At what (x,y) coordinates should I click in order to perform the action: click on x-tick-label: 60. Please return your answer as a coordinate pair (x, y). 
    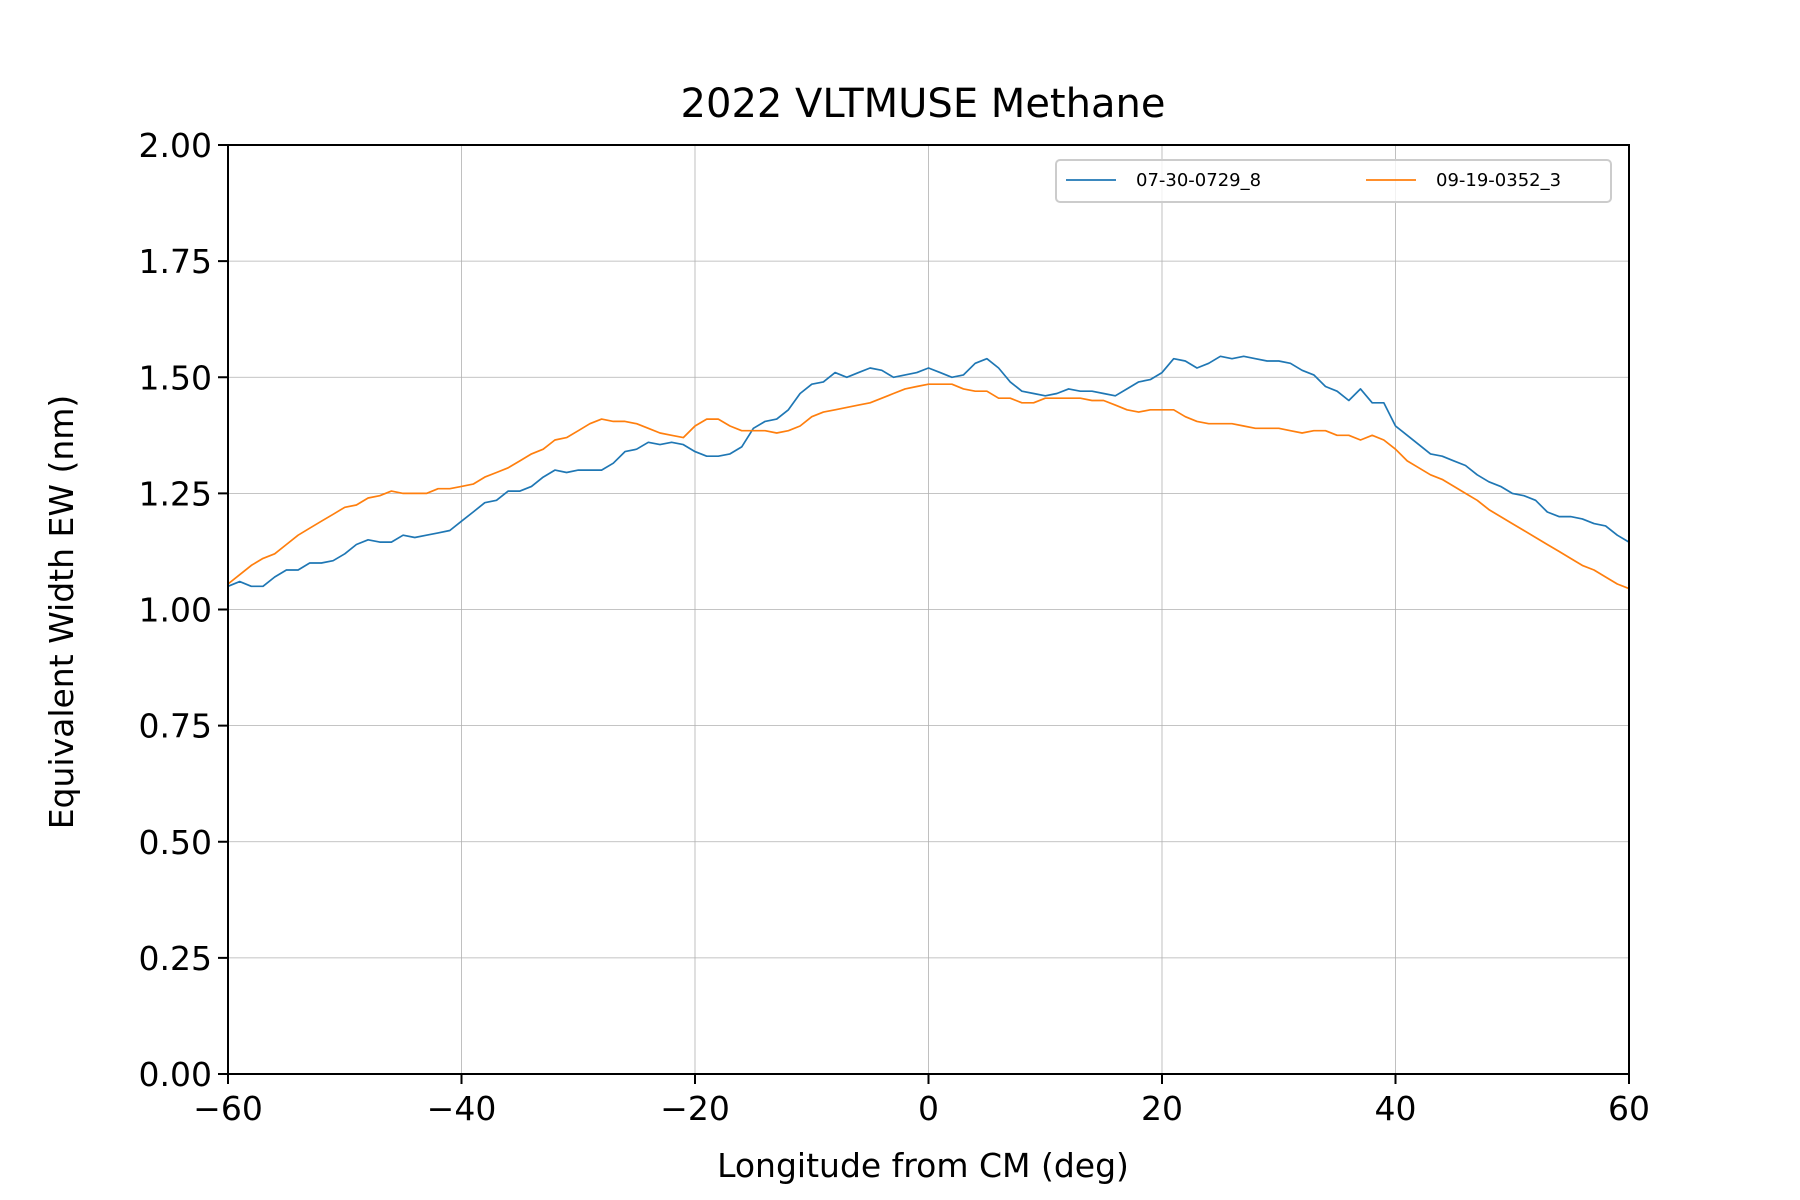
    Looking at the image, I should click on (1629, 1108).